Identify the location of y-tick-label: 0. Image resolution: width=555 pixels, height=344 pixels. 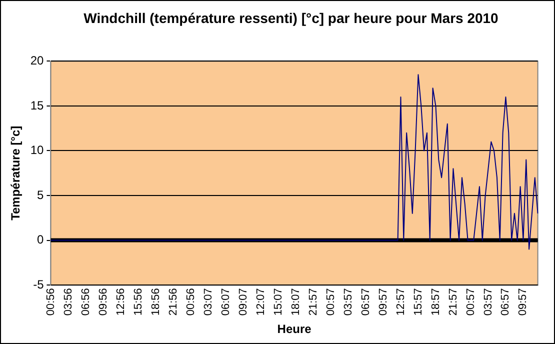
(40, 239).